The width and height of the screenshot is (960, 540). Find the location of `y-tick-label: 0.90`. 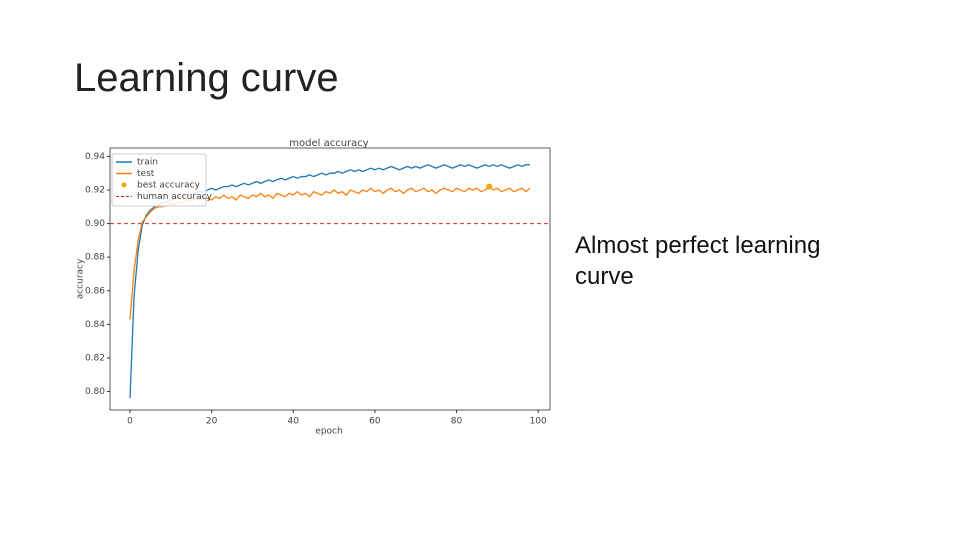

y-tick-label: 0.90 is located at coordinates (95, 224).